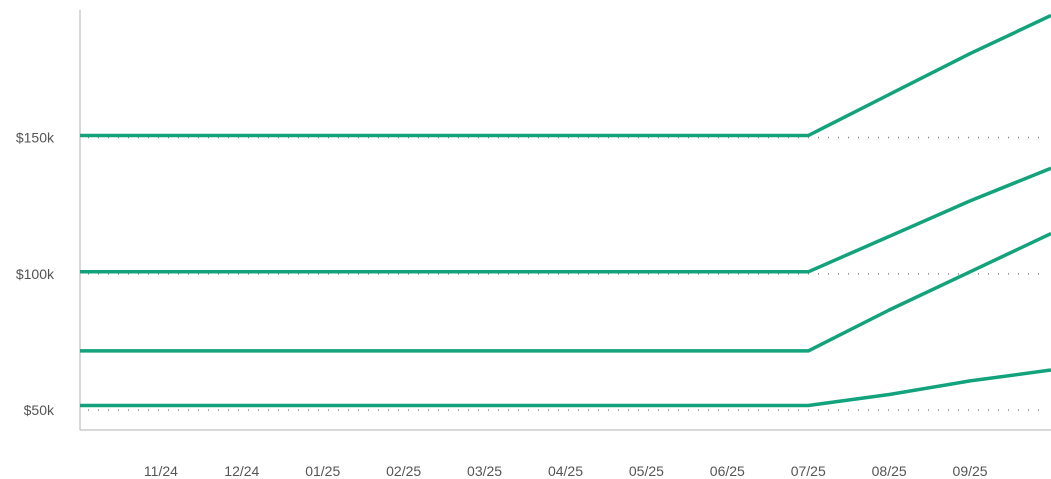 The image size is (1051, 479). I want to click on x-tick-label: 12/24, so click(241, 471).